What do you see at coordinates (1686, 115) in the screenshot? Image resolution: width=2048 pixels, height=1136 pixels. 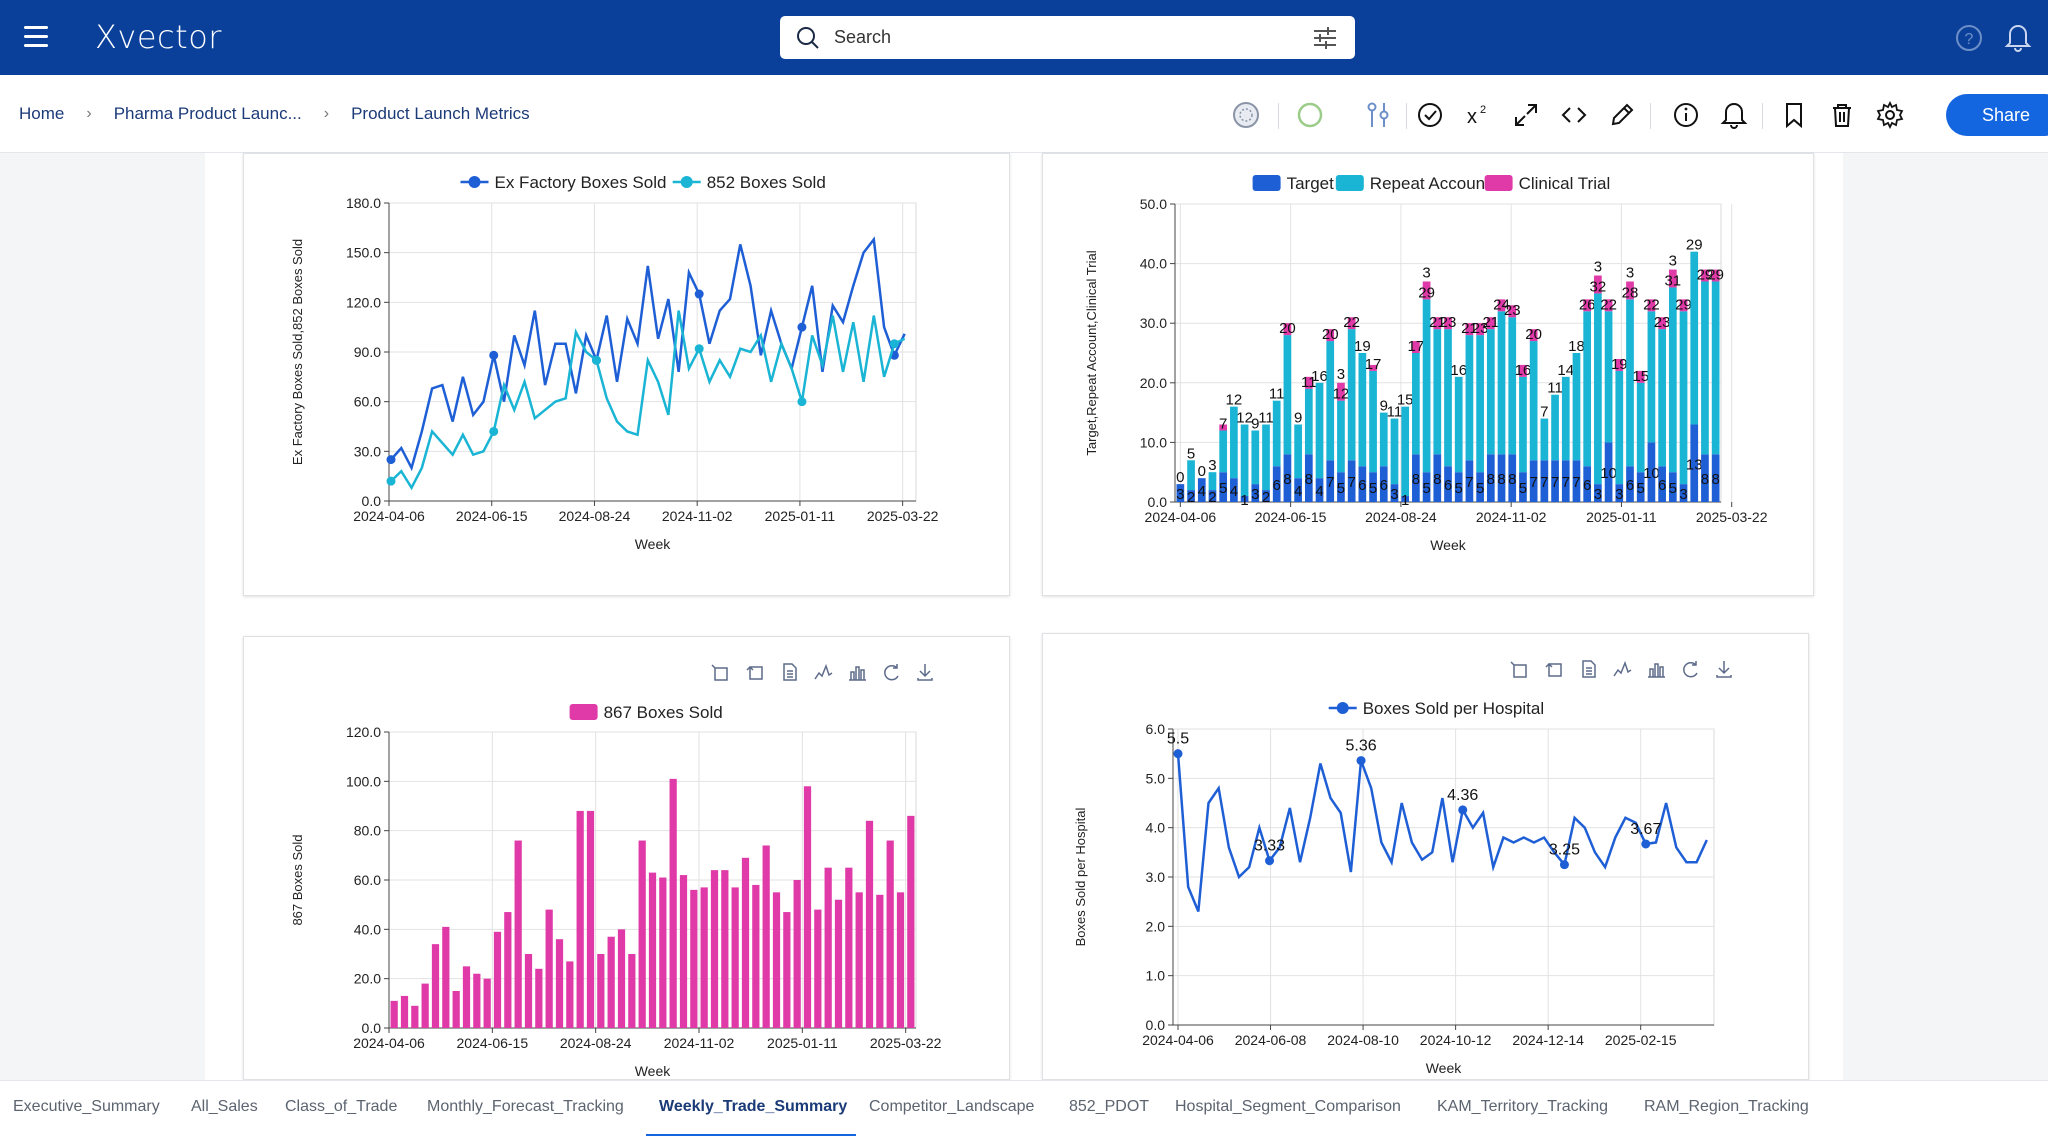 I see `info-icon` at bounding box center [1686, 115].